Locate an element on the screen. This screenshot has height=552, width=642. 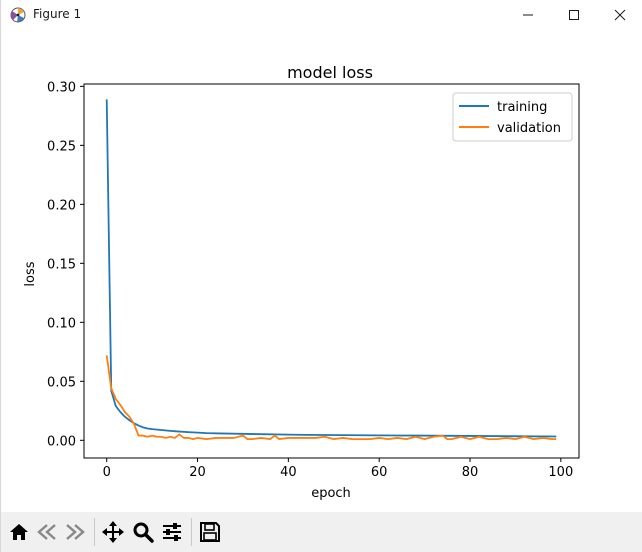
back-button is located at coordinates (47, 532).